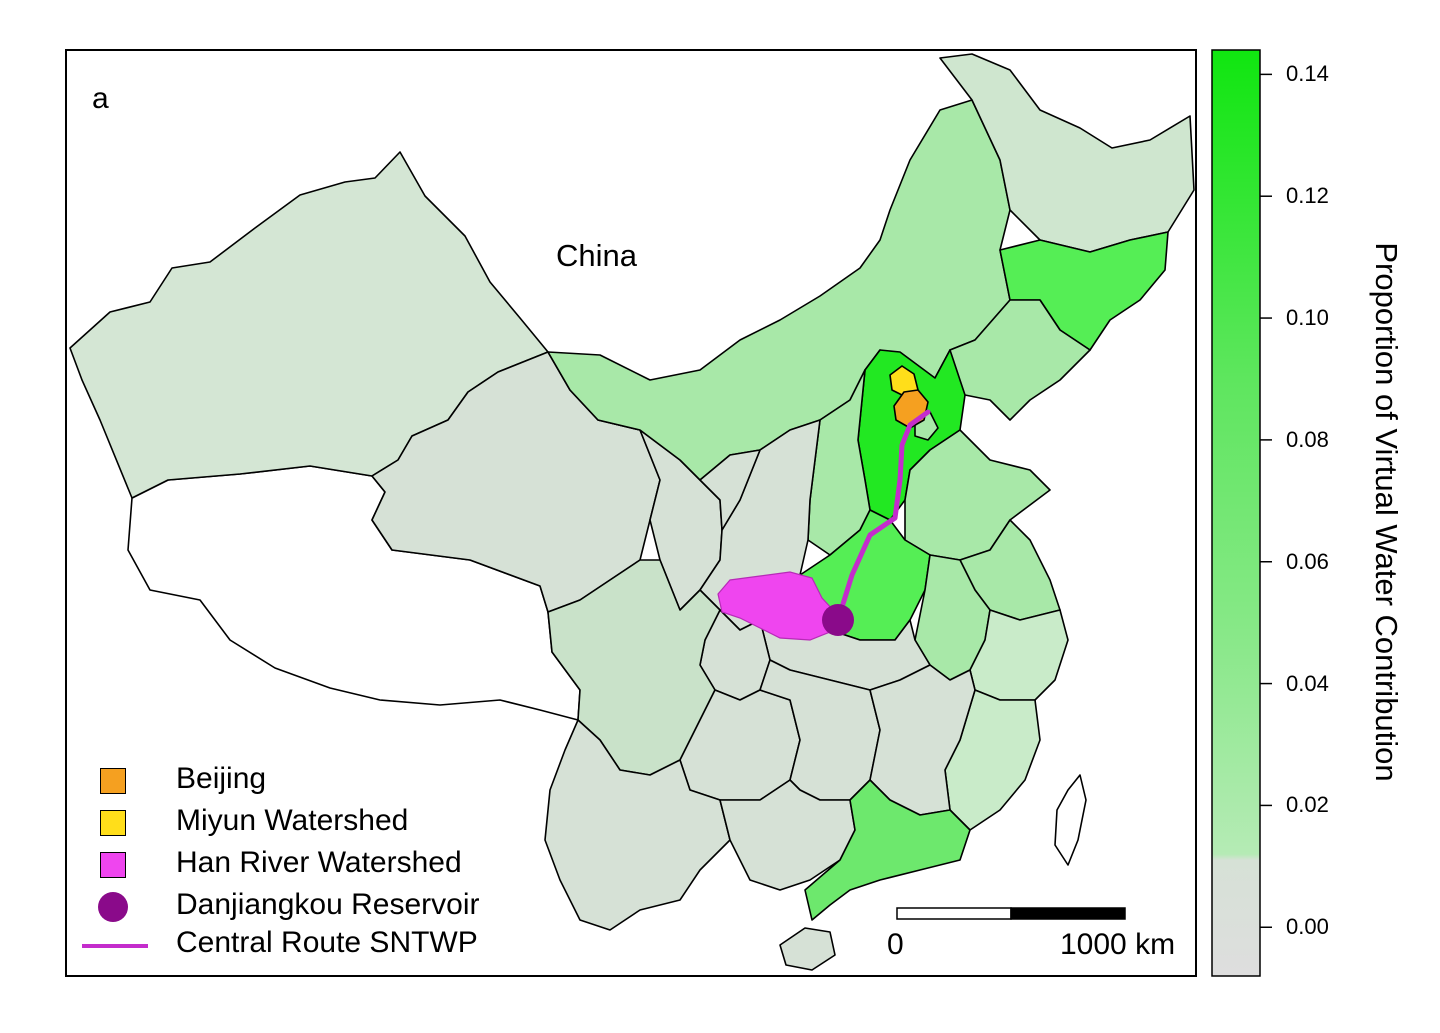 The height and width of the screenshot is (1033, 1440). I want to click on colorbar-tick-label: 0.14, so click(1307, 74).